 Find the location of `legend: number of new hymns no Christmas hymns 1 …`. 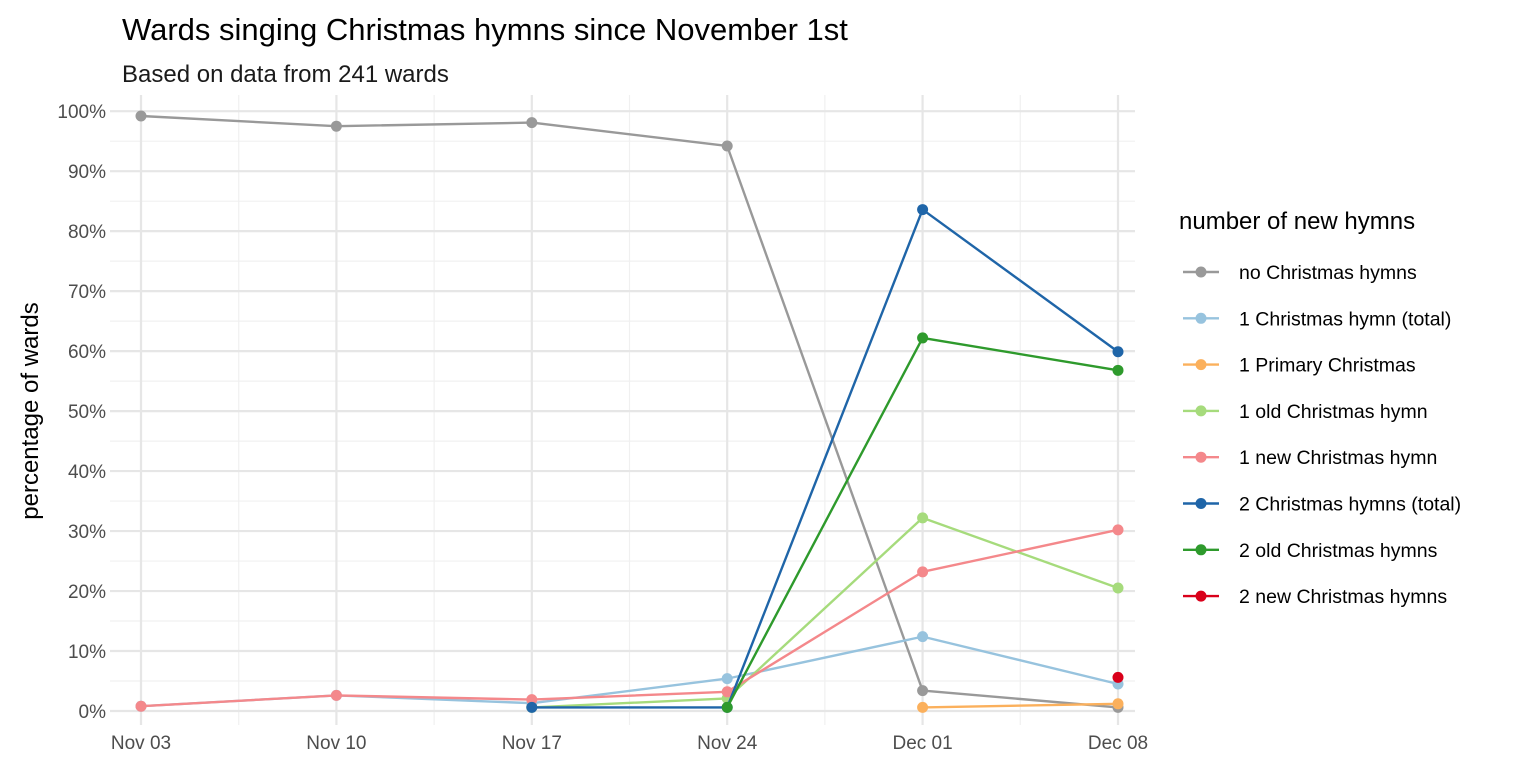

legend: number of new hymns no Christmas hymns 1 … is located at coordinates (1320, 408).